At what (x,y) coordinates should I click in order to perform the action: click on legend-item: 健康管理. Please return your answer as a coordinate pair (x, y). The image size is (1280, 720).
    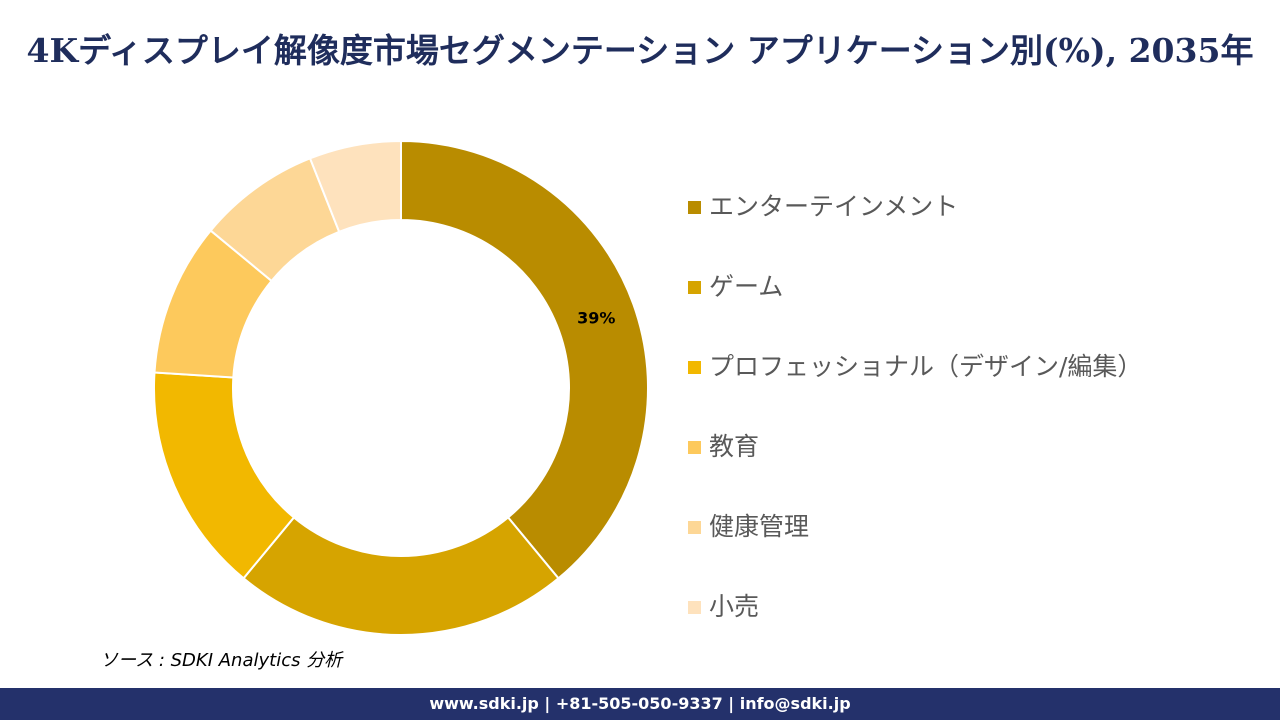
    Looking at the image, I should click on (915, 525).